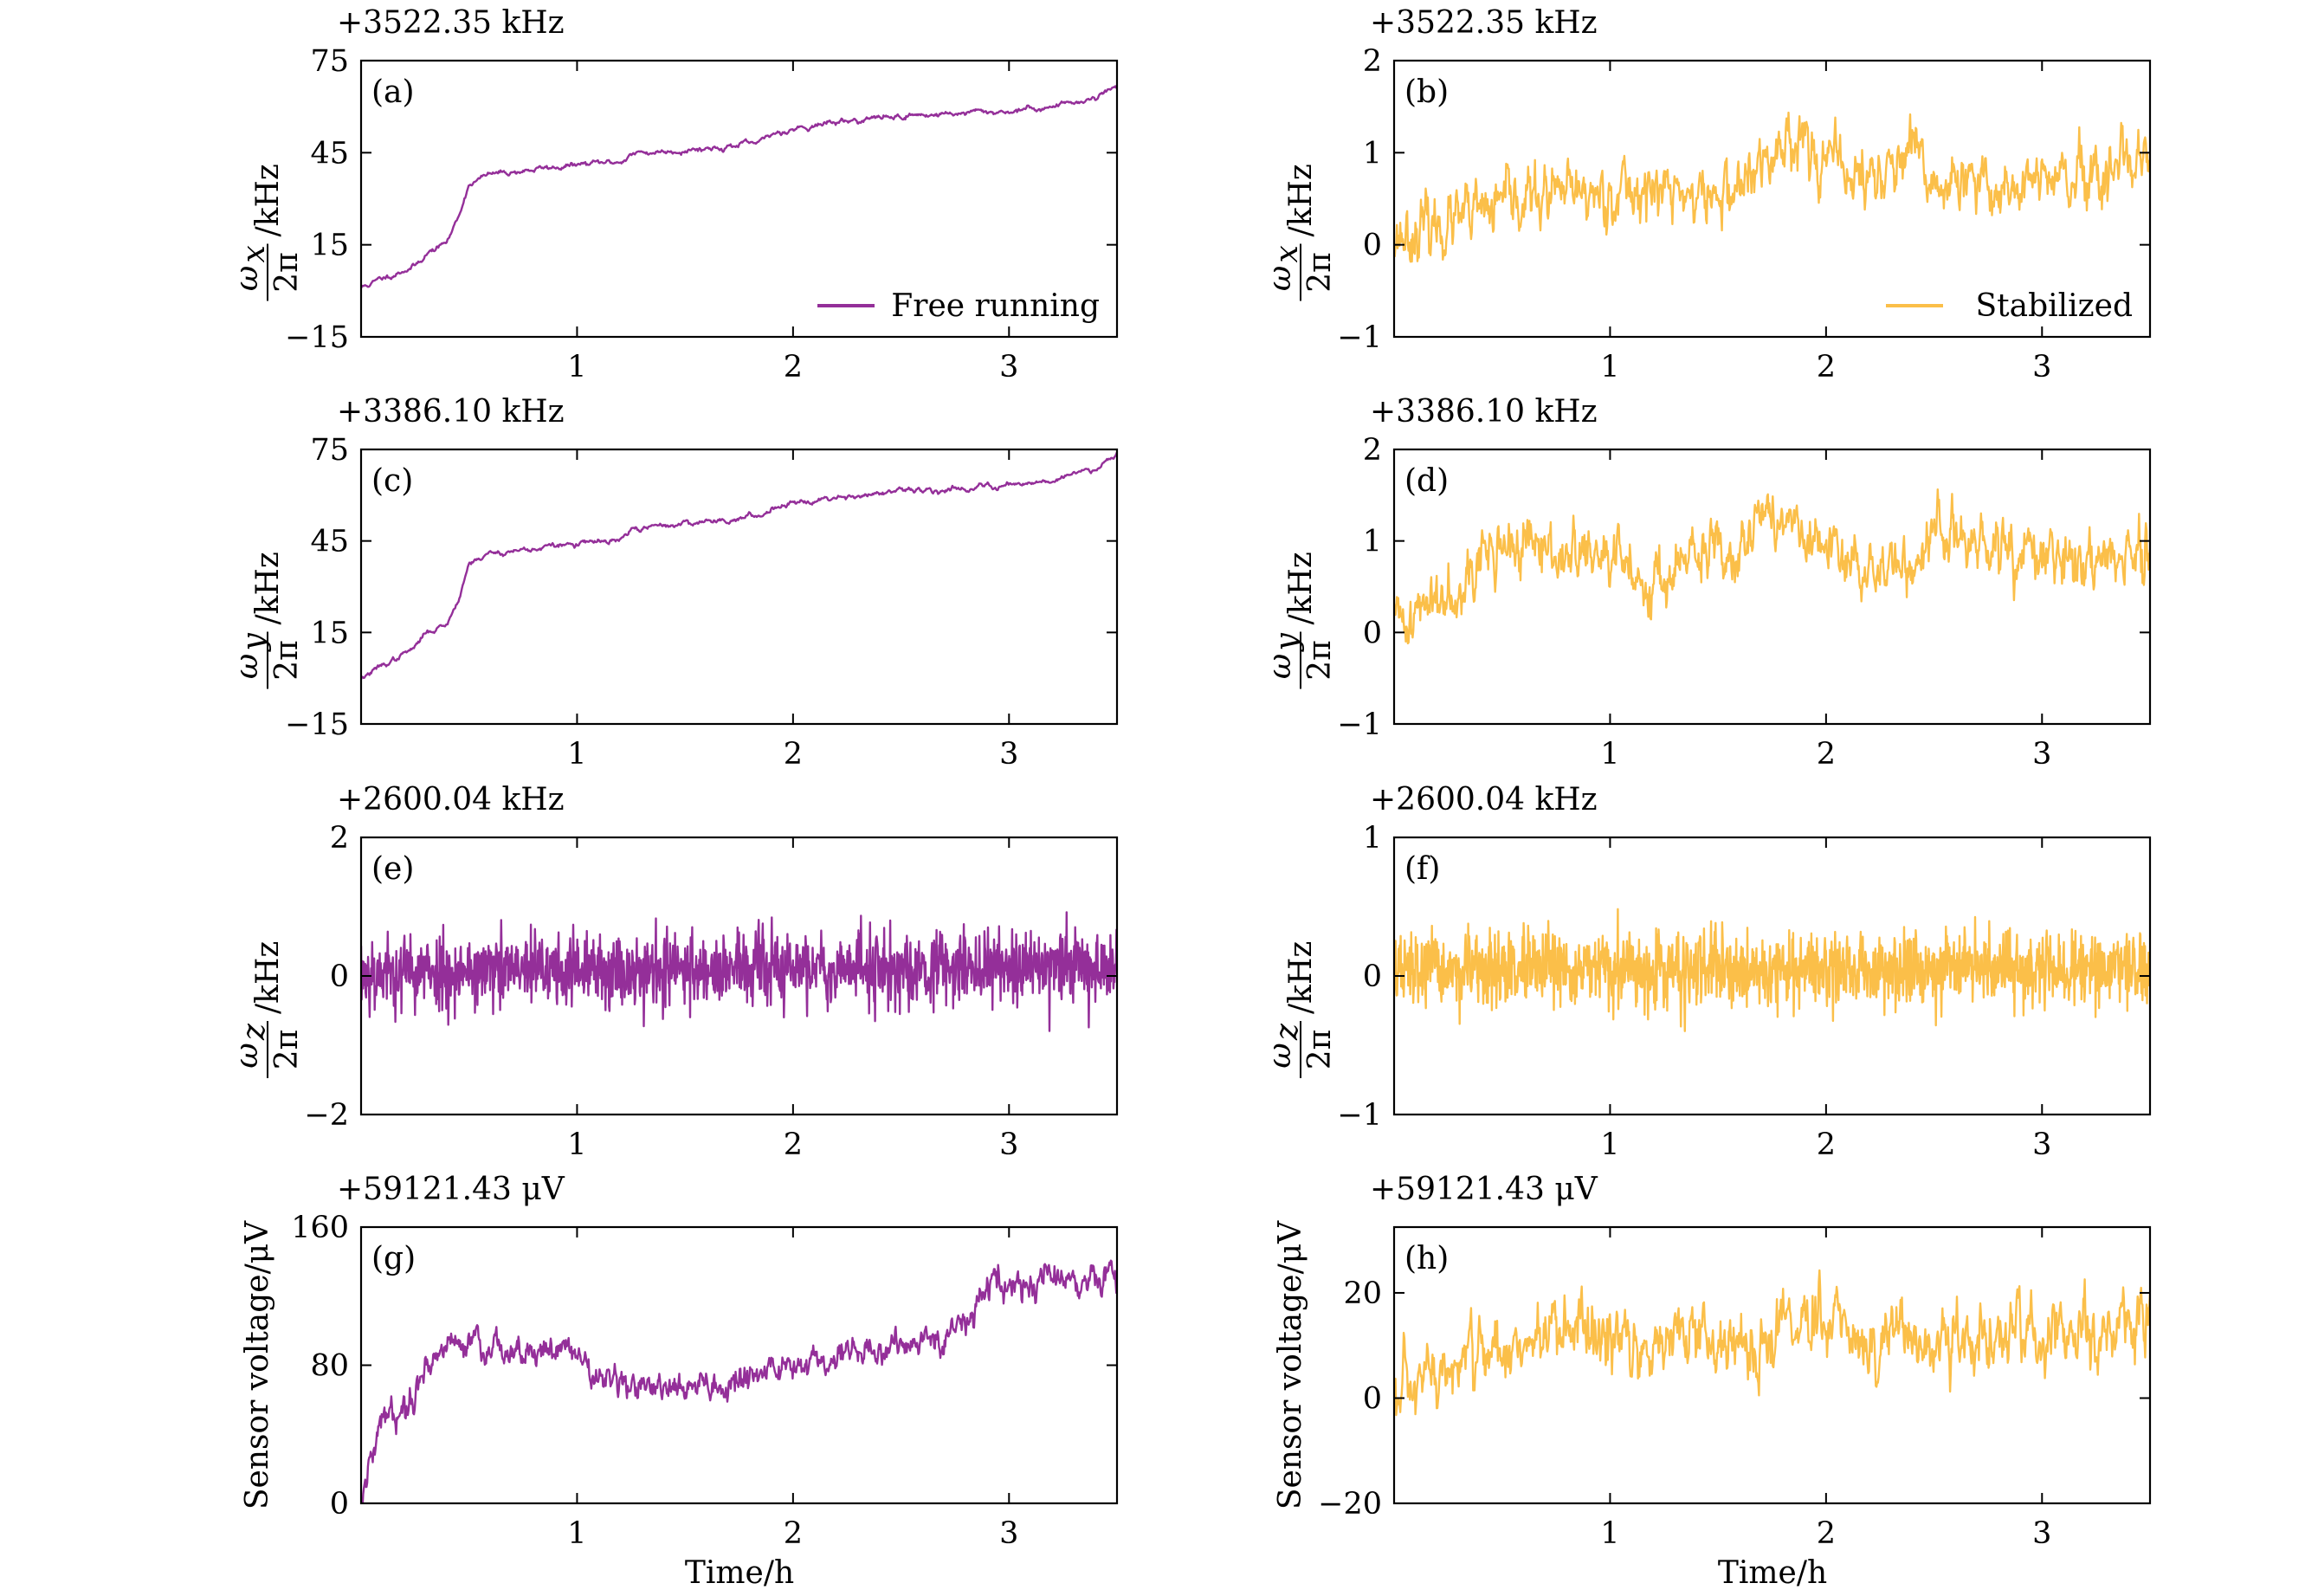 The width and height of the screenshot is (2318, 1596). I want to click on y-tick-label: 160, so click(320, 1228).